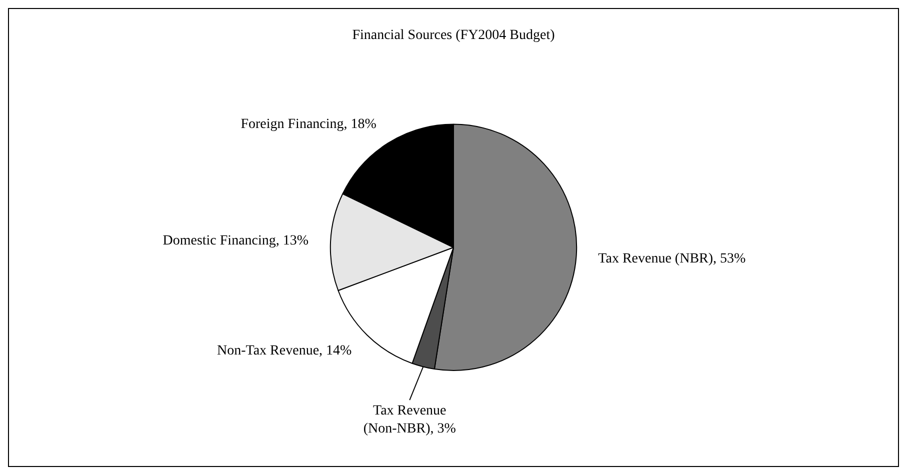  I want to click on chart-title: Financial Sources (FY2004 Budget), so click(454, 36).